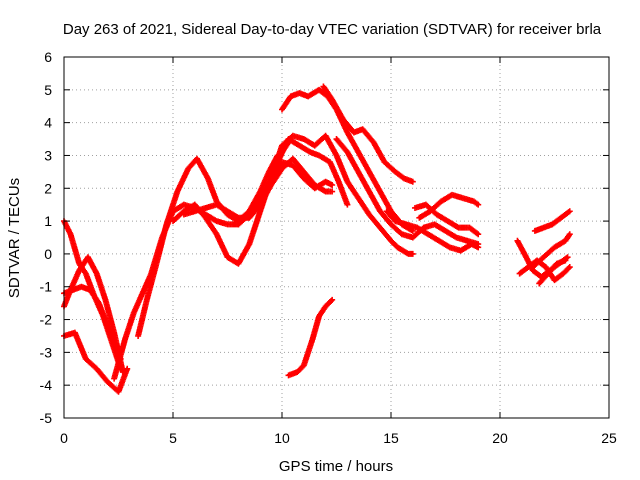 Image resolution: width=640 pixels, height=480 pixels. I want to click on y-tick-label: 0, so click(48, 254).